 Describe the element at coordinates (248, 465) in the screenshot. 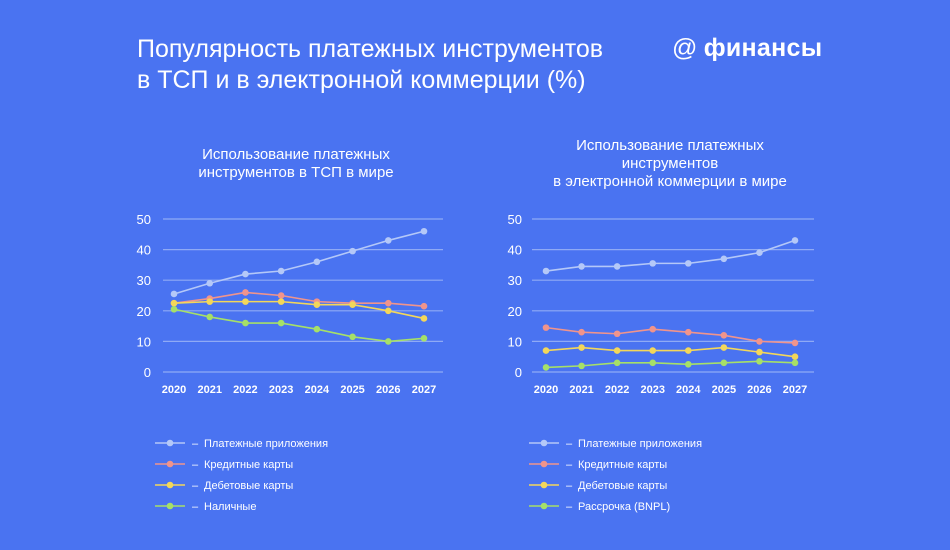

I see `chart-1-legend-label: Кредитные карты` at that location.